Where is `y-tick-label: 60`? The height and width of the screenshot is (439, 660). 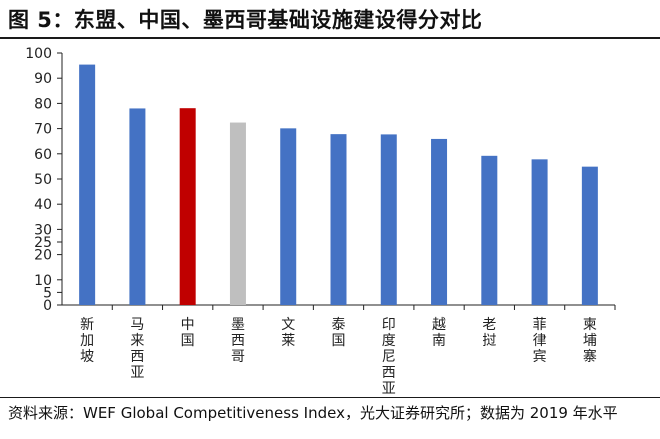
y-tick-label: 60 is located at coordinates (43, 155).